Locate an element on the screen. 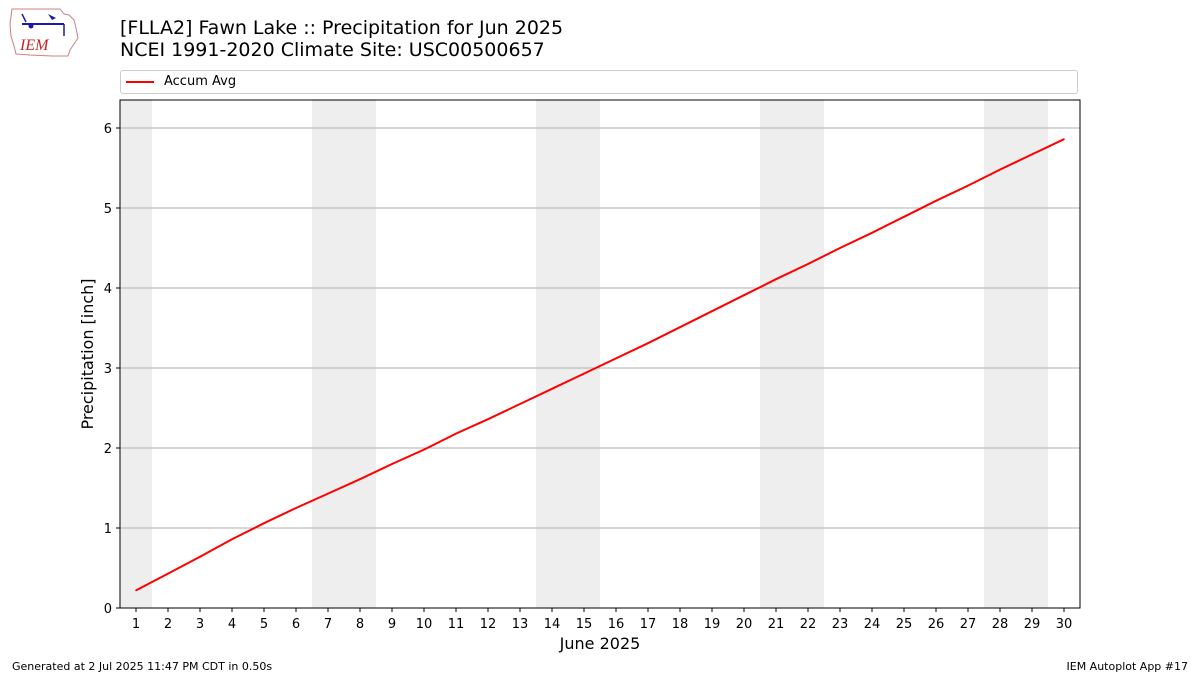 This screenshot has height=675, width=1200. x-tick-label: 7 is located at coordinates (328, 624).